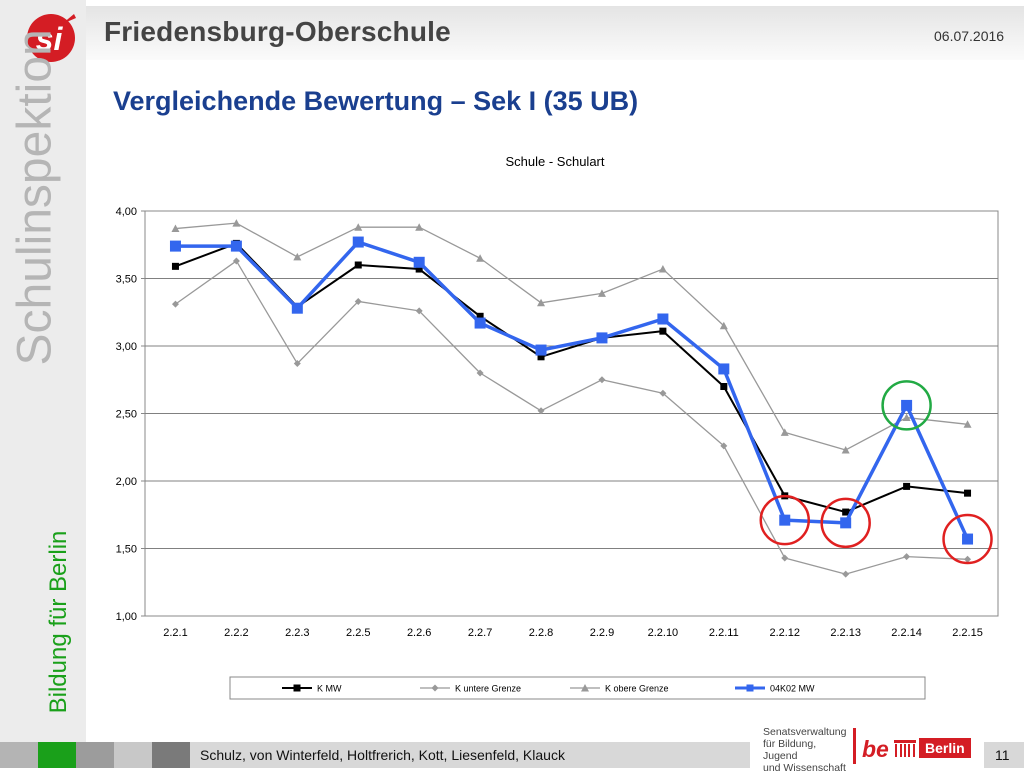  I want to click on sidebar-tagline-vertical: Bildung für Berlin, so click(58, 622).